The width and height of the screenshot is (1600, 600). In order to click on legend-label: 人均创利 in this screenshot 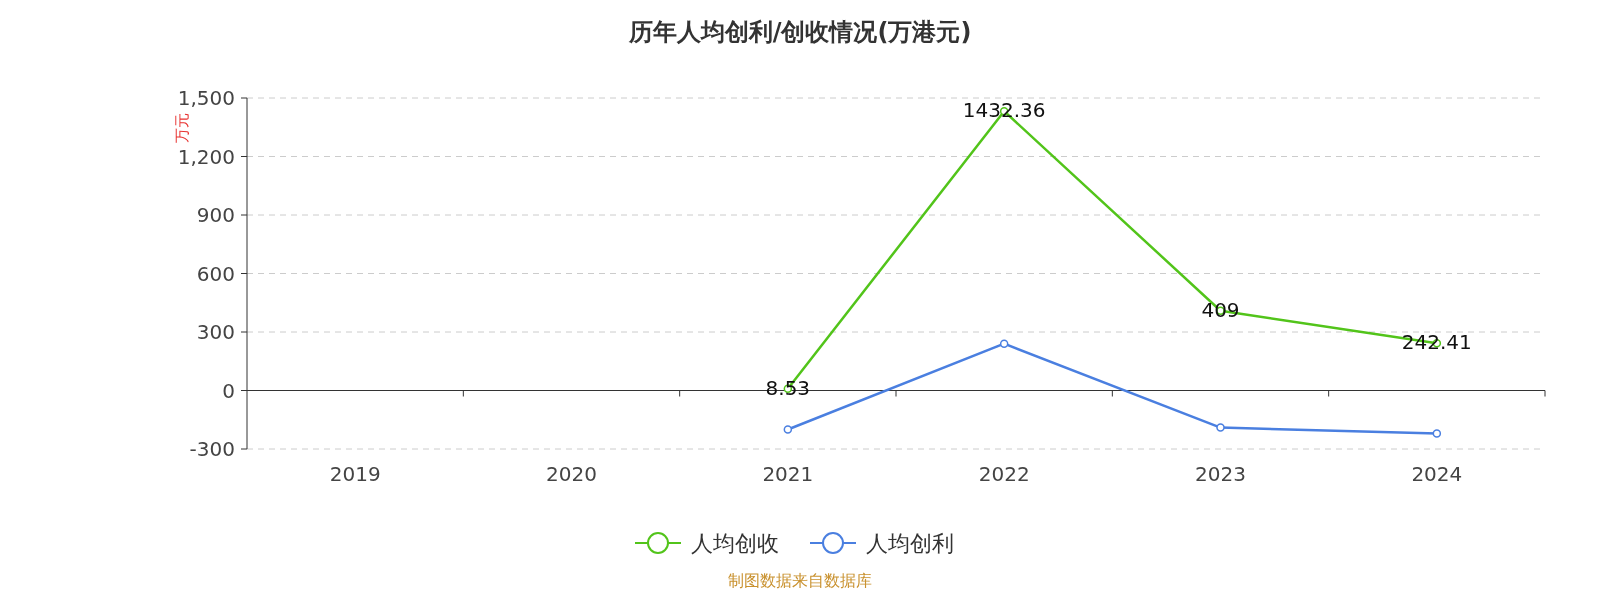, I will do `click(910, 543)`.